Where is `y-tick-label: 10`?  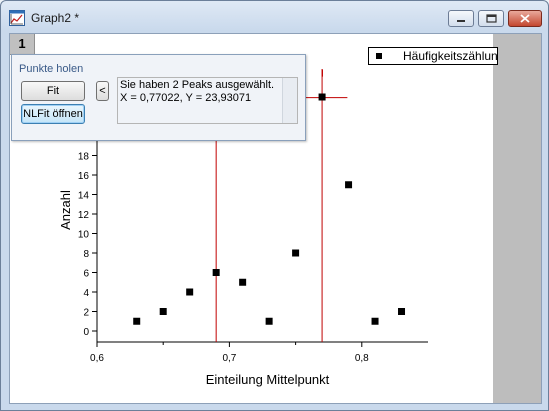
y-tick-label: 10 is located at coordinates (84, 235).